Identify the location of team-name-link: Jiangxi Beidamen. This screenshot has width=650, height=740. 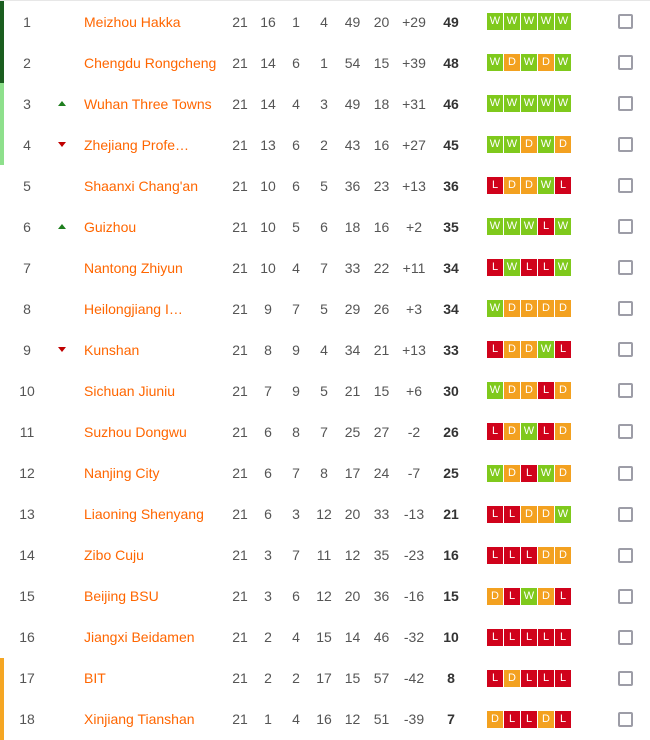
(139, 637).